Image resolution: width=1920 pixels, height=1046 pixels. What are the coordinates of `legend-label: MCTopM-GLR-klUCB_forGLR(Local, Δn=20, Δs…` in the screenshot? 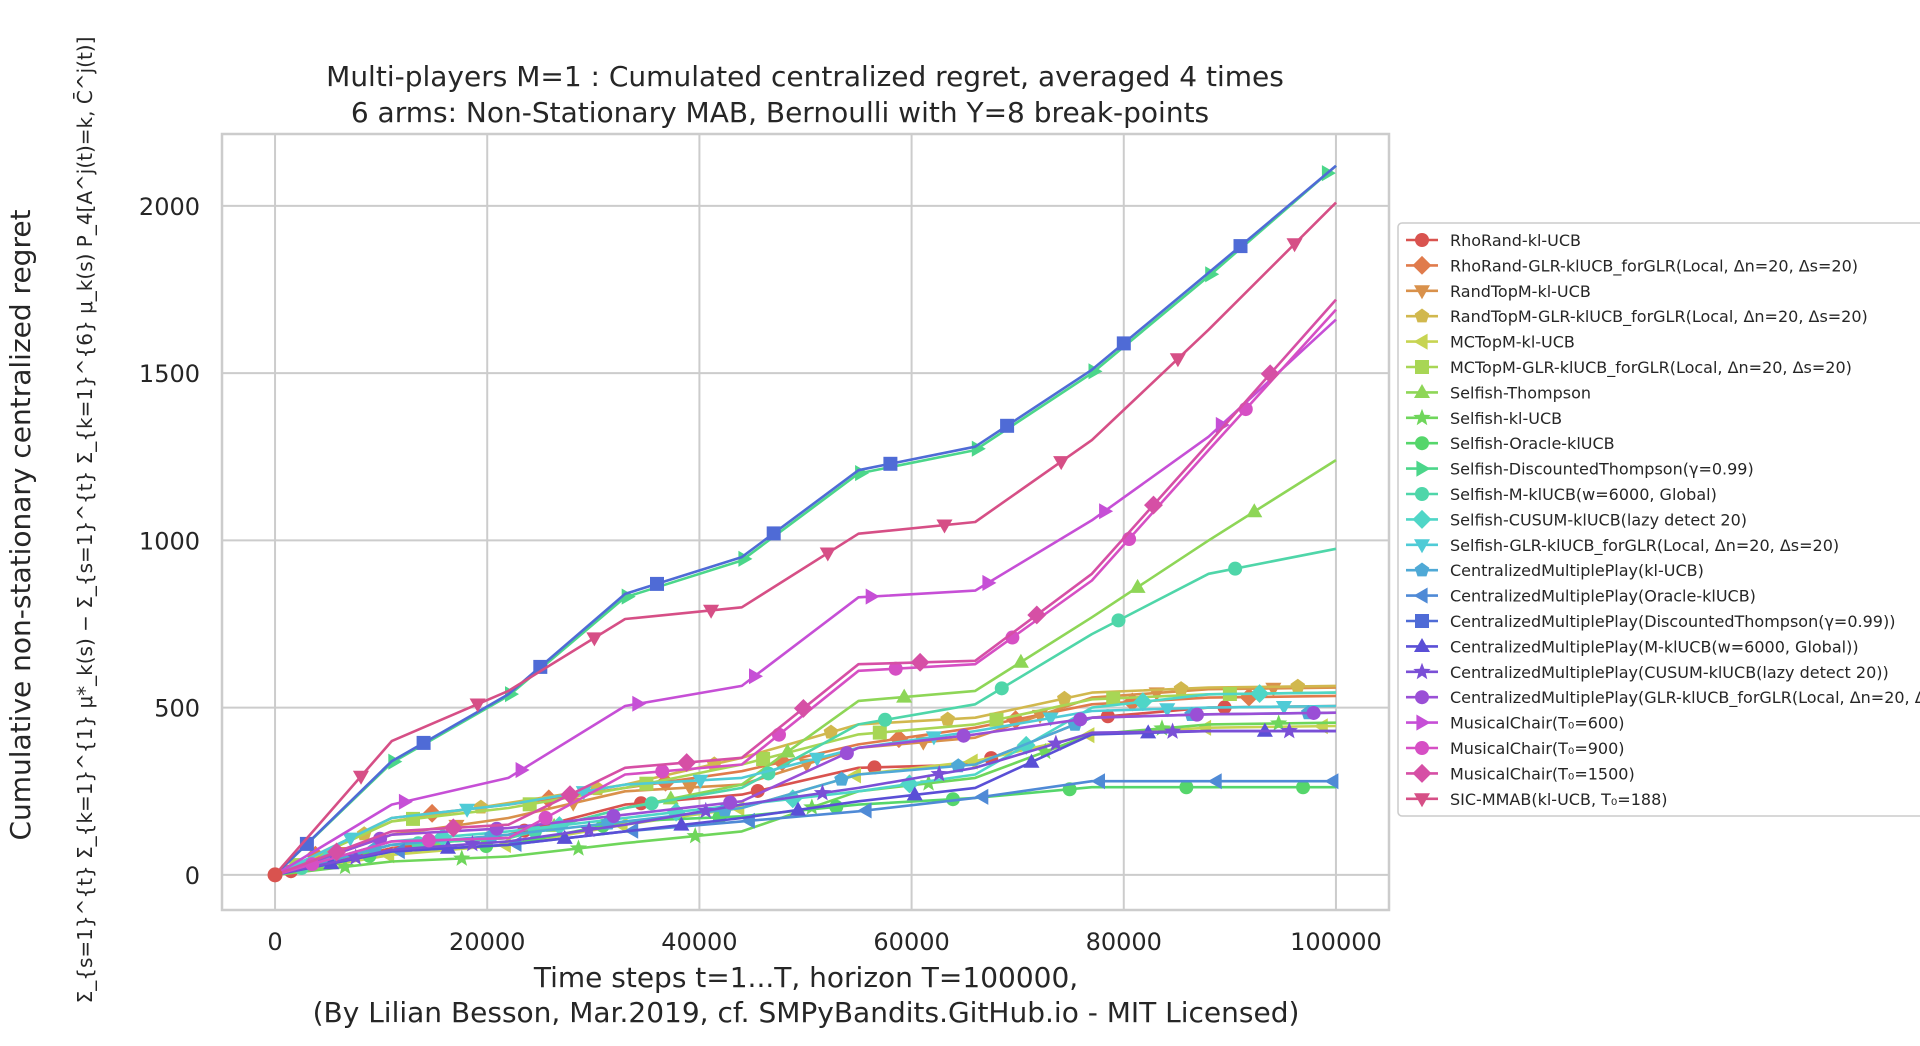 It's located at (1651, 368).